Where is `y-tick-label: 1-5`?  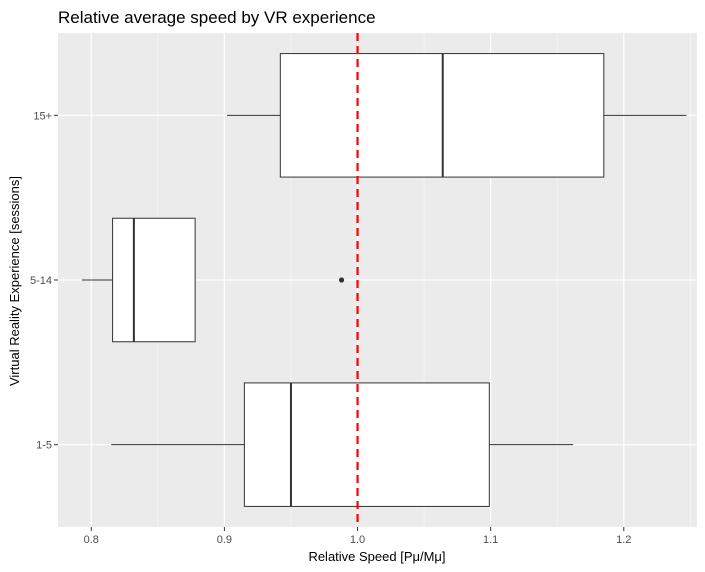
y-tick-label: 1-5 is located at coordinates (44, 446).